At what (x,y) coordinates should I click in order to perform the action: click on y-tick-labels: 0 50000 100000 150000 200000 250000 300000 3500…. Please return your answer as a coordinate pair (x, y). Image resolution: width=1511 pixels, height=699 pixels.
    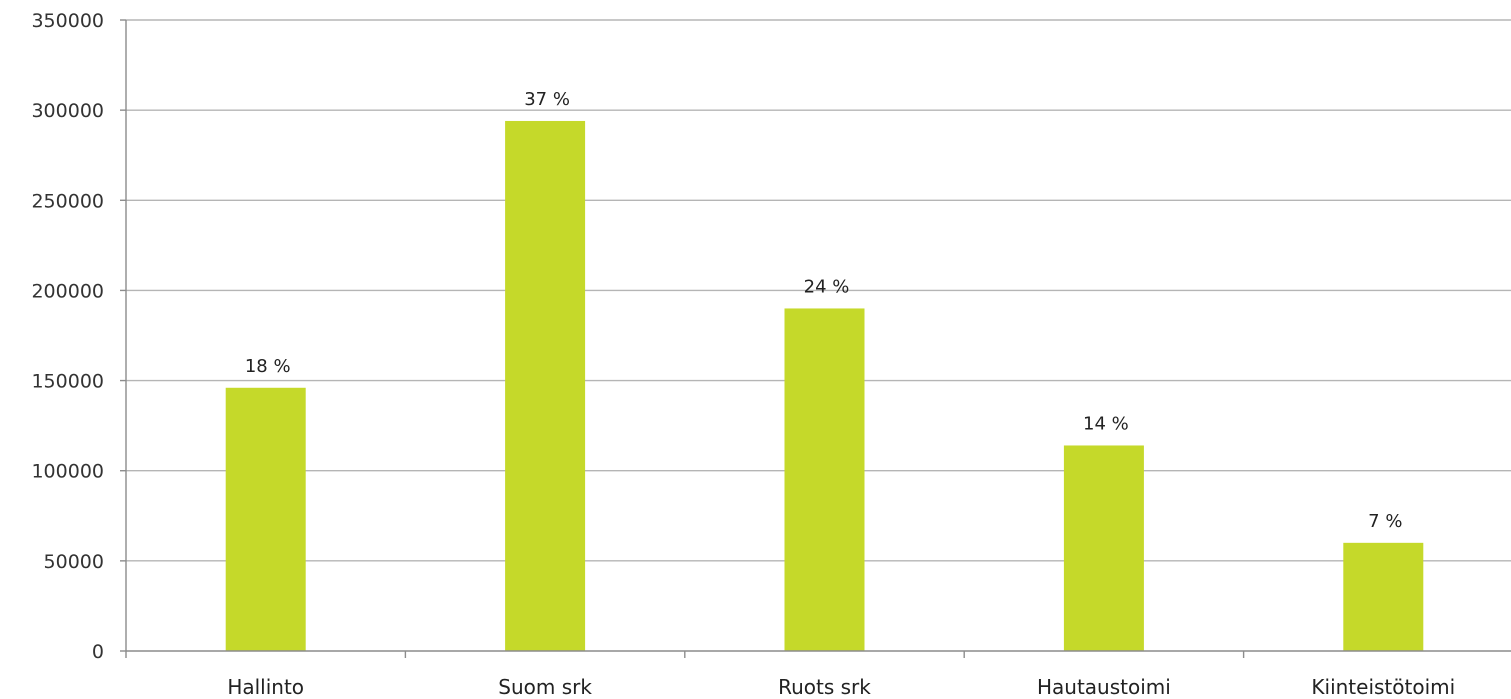
    Looking at the image, I should click on (67, 336).